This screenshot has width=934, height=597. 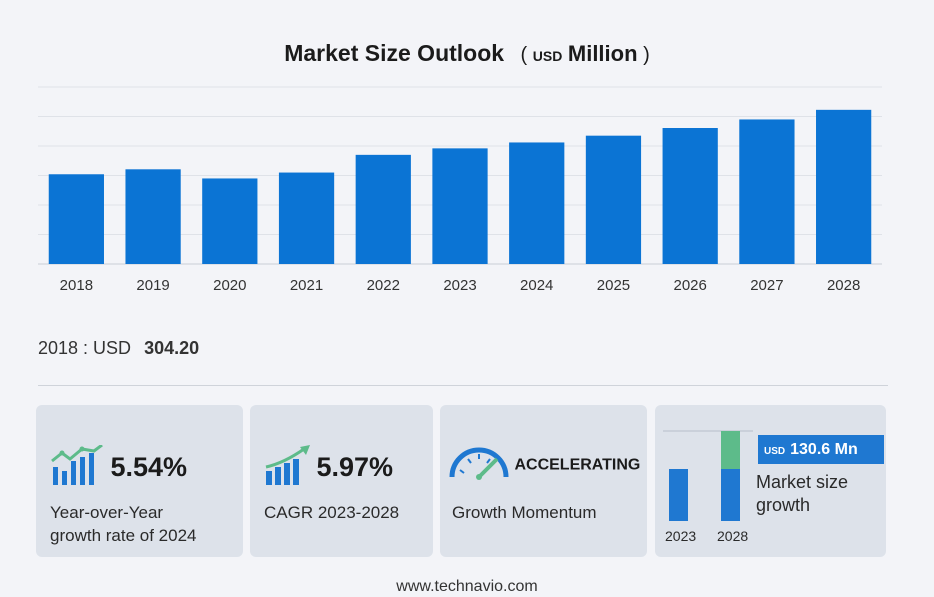 I want to click on x-tick-label-2027: 2027, so click(x=766, y=285).